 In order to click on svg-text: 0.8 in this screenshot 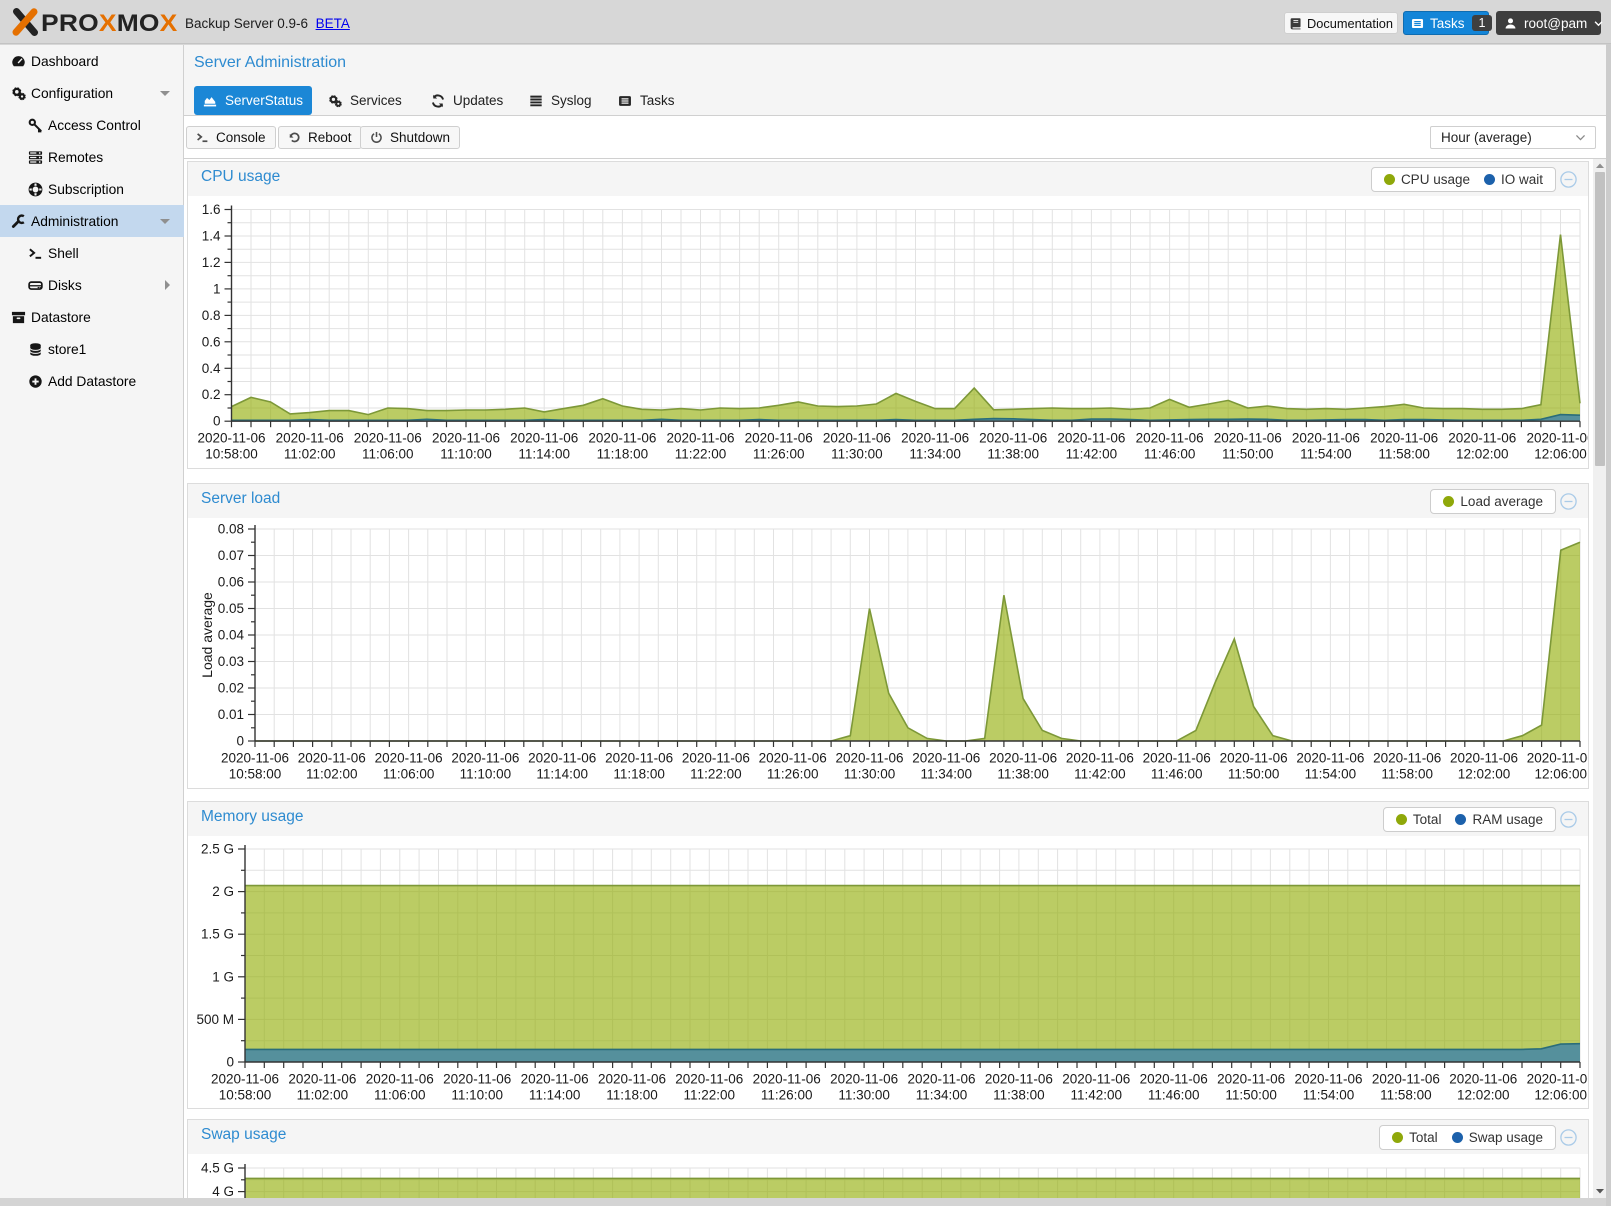, I will do `click(211, 315)`.